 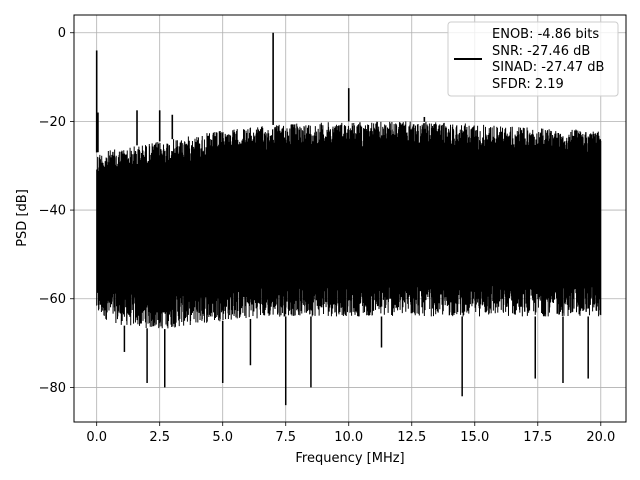 I want to click on x-tick-label: 15.0, so click(x=474, y=437).